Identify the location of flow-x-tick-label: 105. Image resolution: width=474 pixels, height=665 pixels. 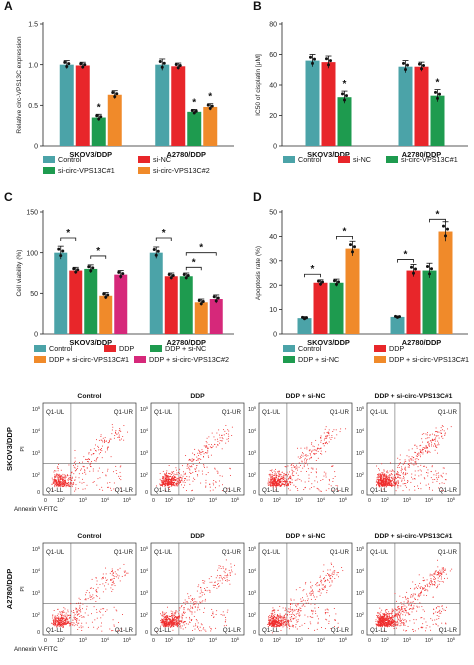
(343, 640).